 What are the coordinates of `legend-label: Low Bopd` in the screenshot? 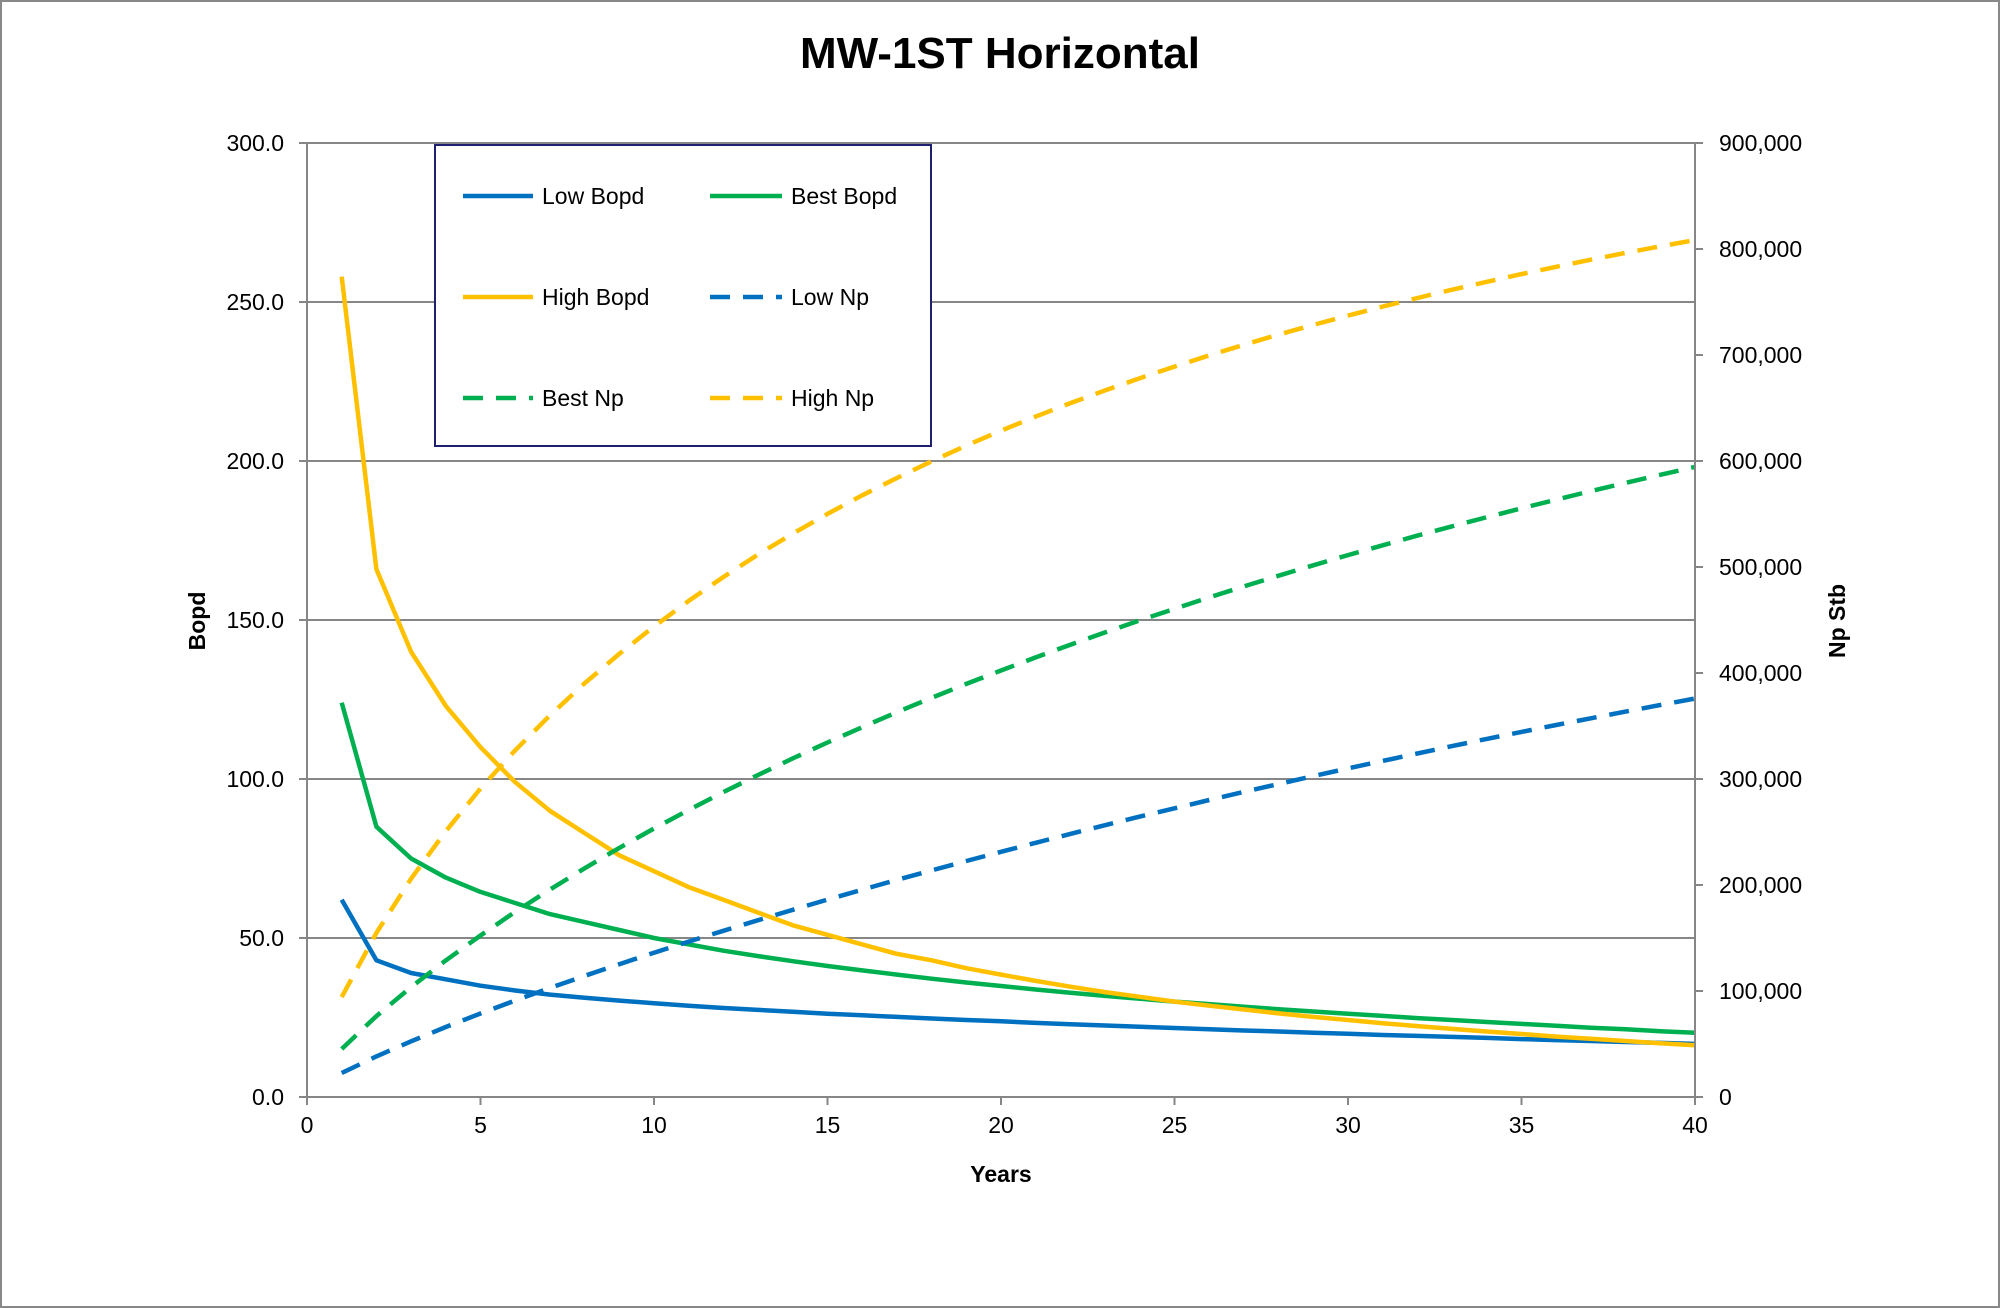 It's located at (593, 196).